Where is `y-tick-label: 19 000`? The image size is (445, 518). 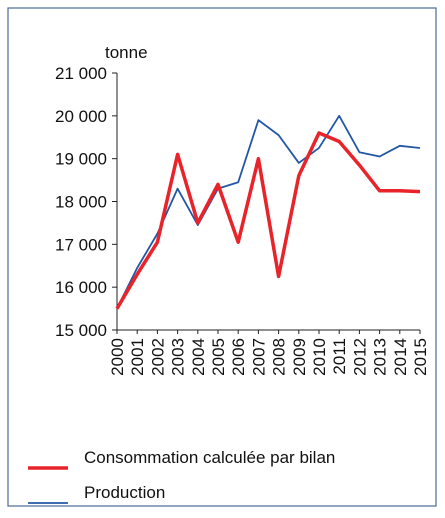
y-tick-label: 19 000 is located at coordinates (81, 159).